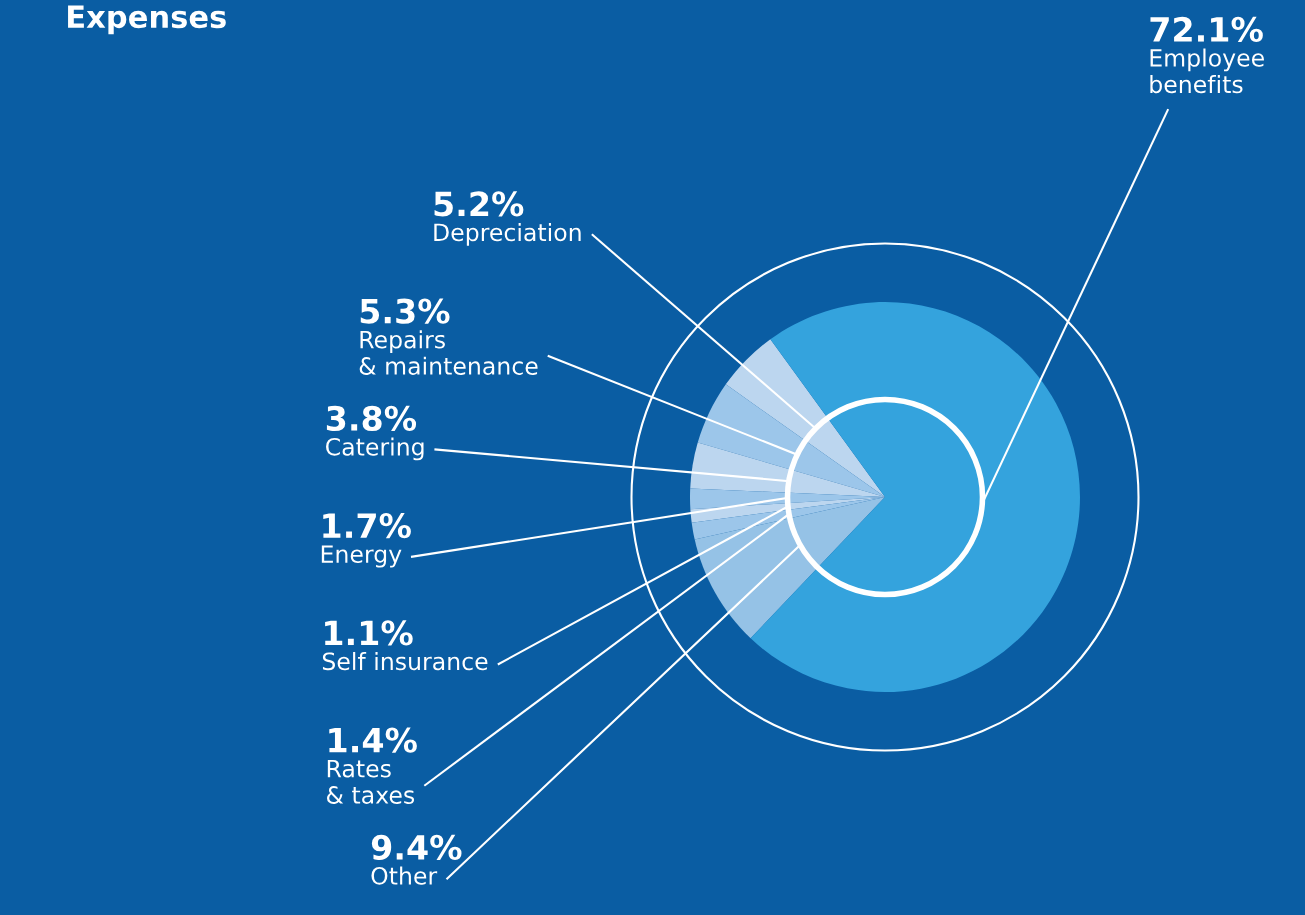  I want to click on data-label: 5.3%, so click(405, 311).